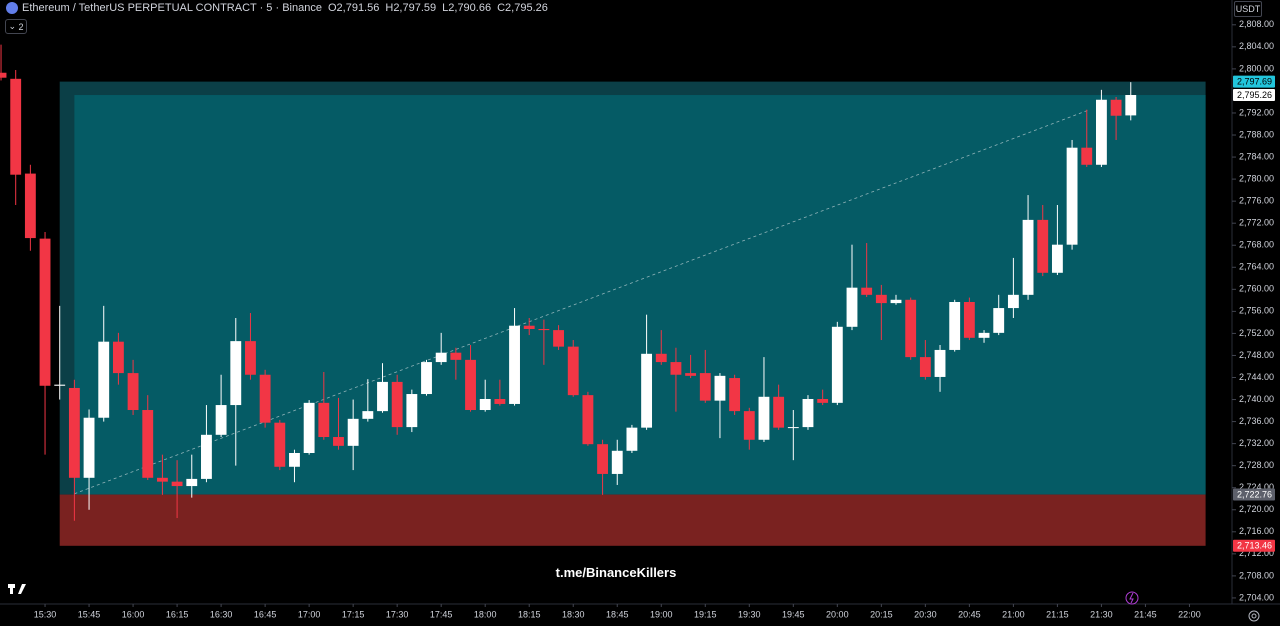  Describe the element at coordinates (353, 614) in the screenshot. I see `x-tick-label: 17:15` at that location.